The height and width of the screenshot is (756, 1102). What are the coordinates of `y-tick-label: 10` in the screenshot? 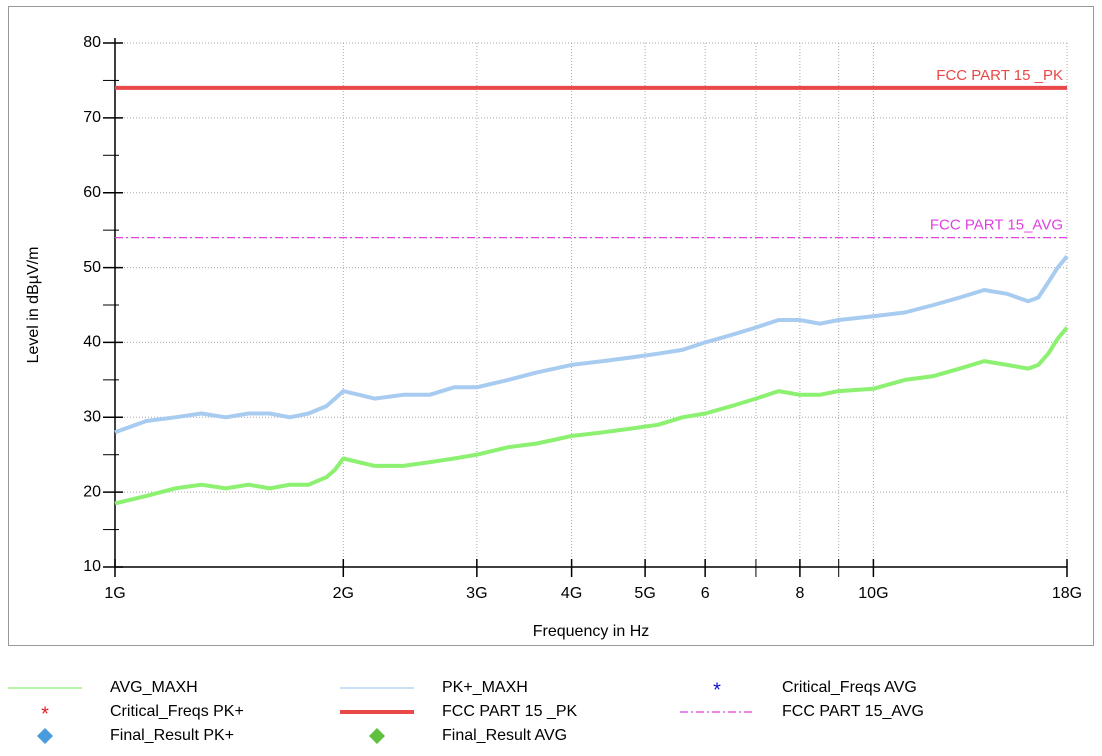 It's located at (92, 566).